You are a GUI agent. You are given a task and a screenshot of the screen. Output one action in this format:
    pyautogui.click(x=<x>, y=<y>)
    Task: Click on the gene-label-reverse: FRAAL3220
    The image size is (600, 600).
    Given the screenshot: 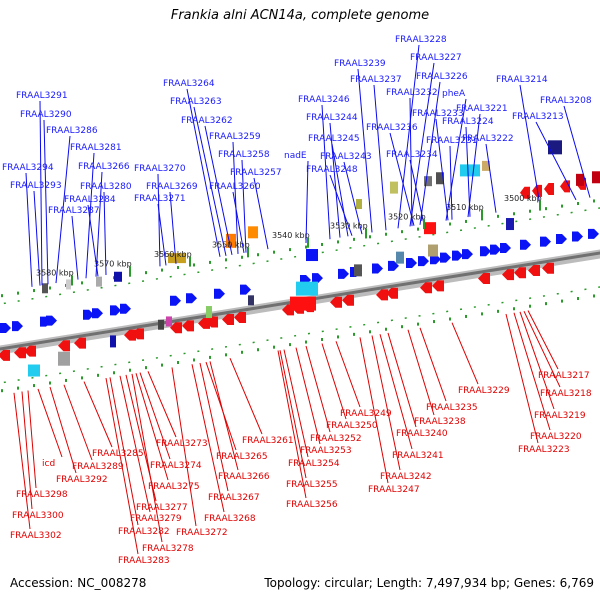 What is the action you would take?
    pyautogui.click(x=556, y=437)
    